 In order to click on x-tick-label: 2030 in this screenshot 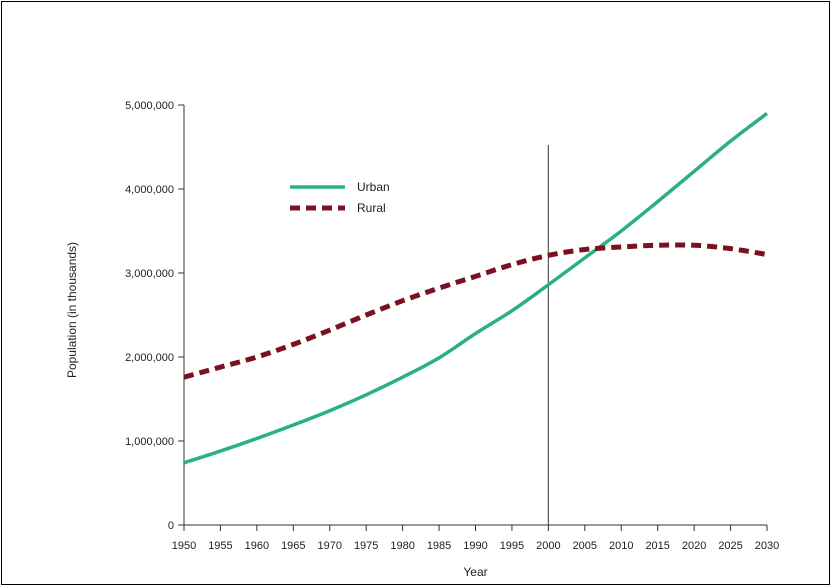, I will do `click(767, 546)`.